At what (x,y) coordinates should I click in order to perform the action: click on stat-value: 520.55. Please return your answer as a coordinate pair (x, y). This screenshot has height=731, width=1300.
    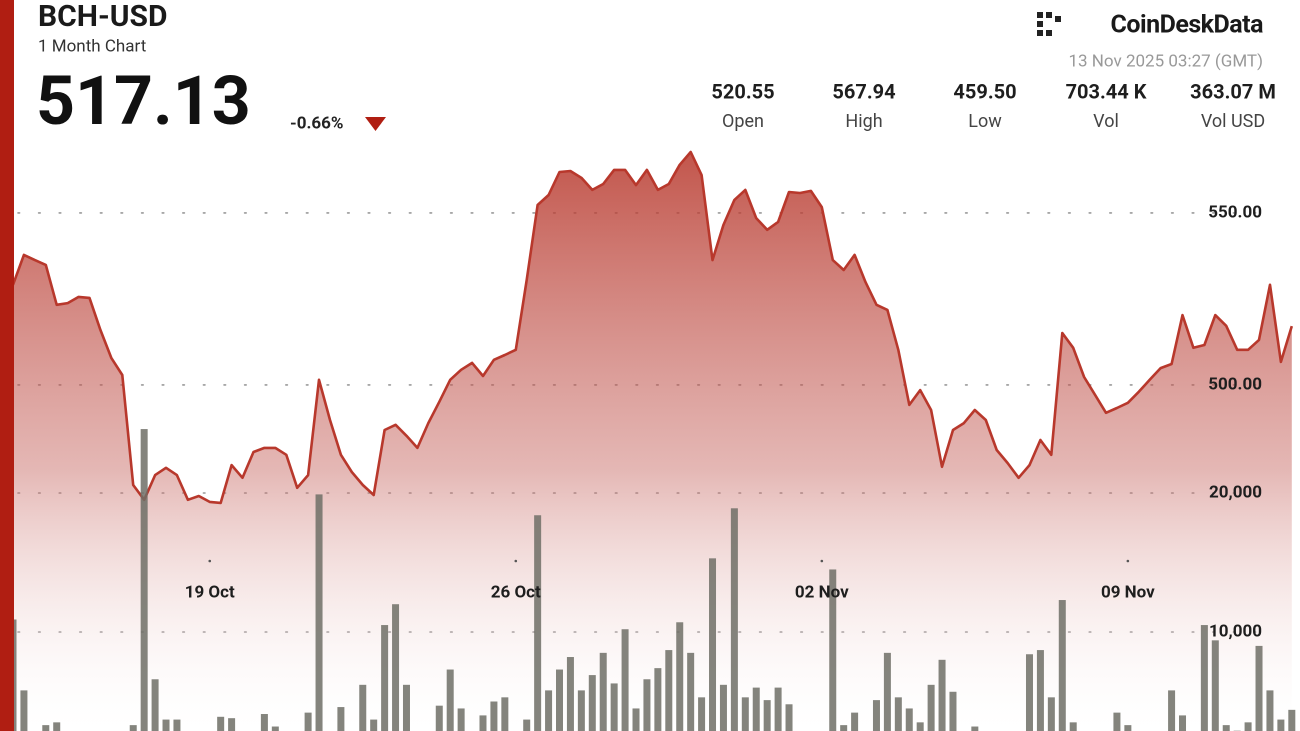
    Looking at the image, I should click on (742, 91).